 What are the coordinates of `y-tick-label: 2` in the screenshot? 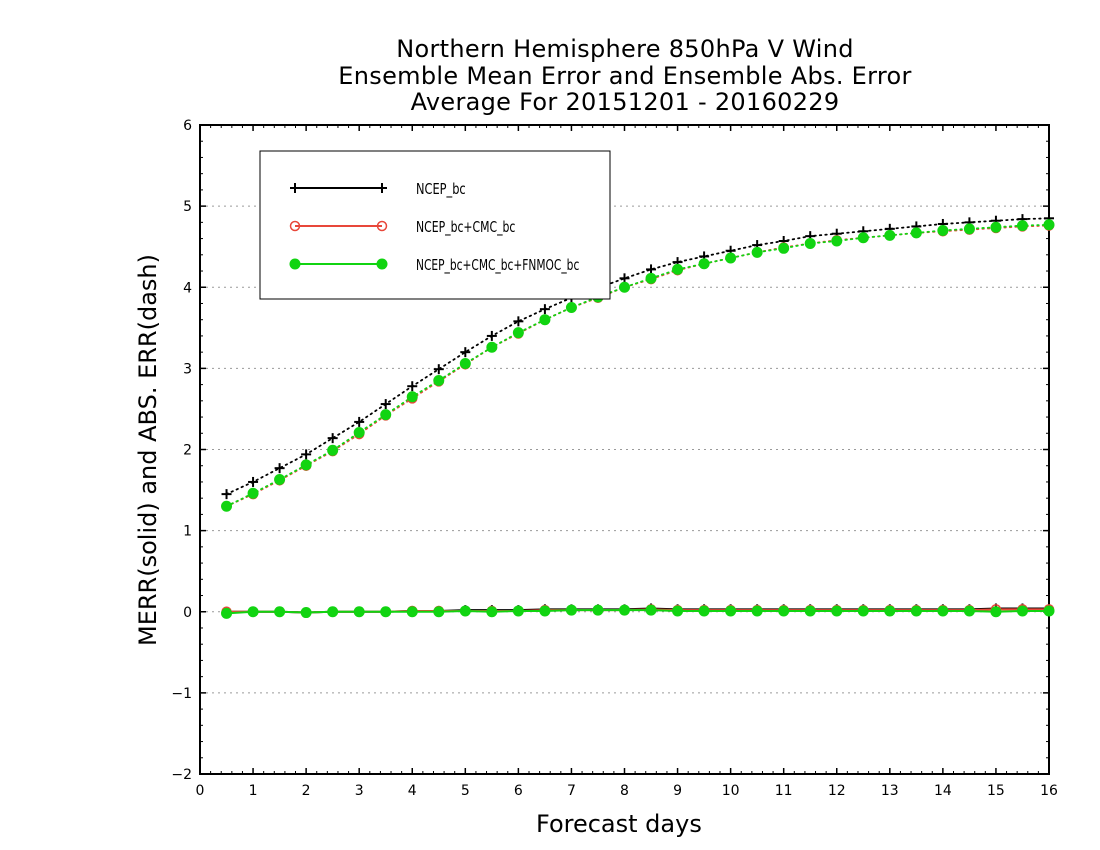 It's located at (187, 451).